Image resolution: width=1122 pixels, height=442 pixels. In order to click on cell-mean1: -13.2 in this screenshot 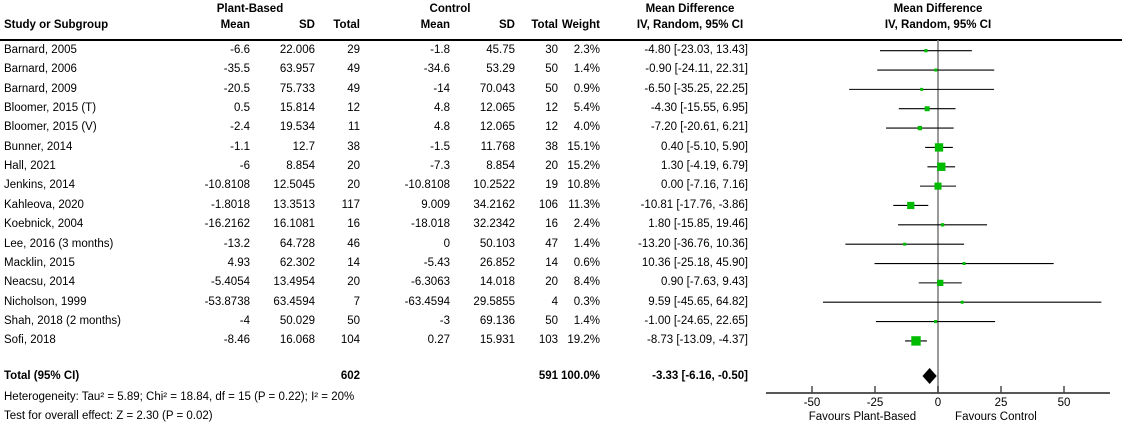, I will do `click(236, 243)`.